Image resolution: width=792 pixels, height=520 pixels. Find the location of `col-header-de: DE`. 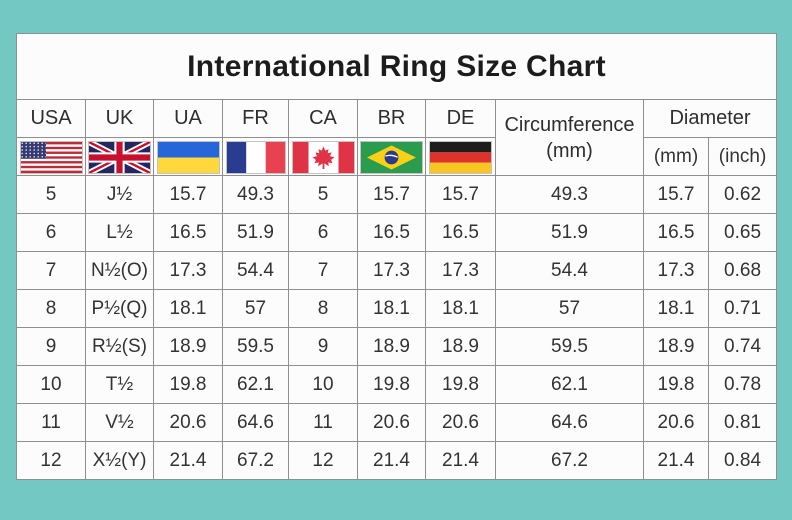

col-header-de: DE is located at coordinates (460, 118).